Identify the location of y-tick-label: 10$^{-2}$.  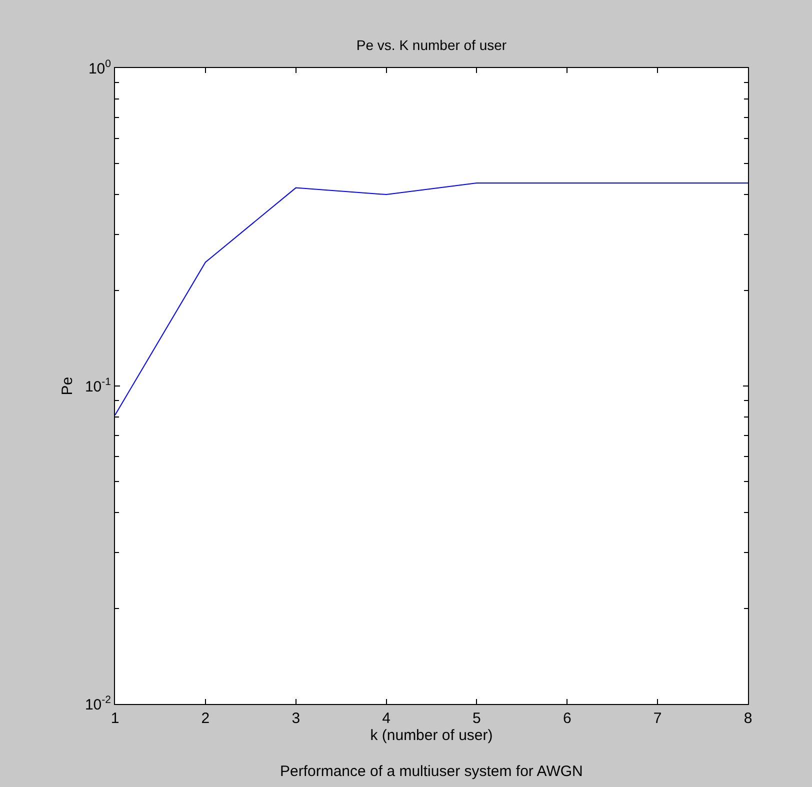
(98, 704).